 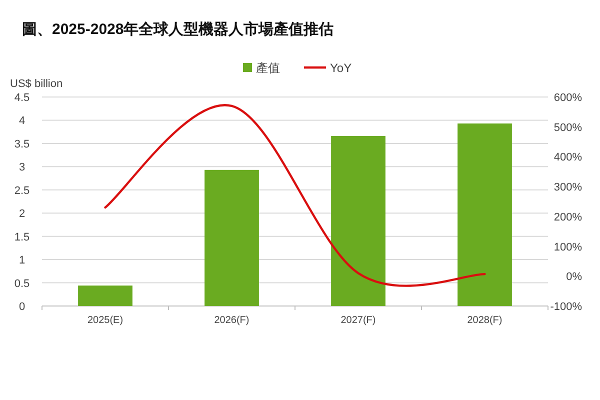 I want to click on y2-tick-label: 600%, so click(x=568, y=98).